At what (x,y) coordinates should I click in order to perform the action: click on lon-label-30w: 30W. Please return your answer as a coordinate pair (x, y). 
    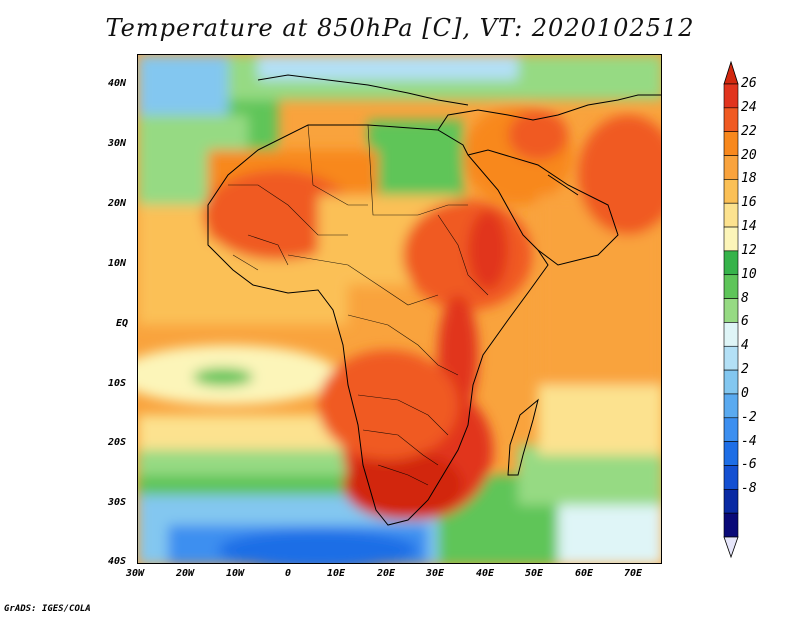
    Looking at the image, I should click on (135, 573).